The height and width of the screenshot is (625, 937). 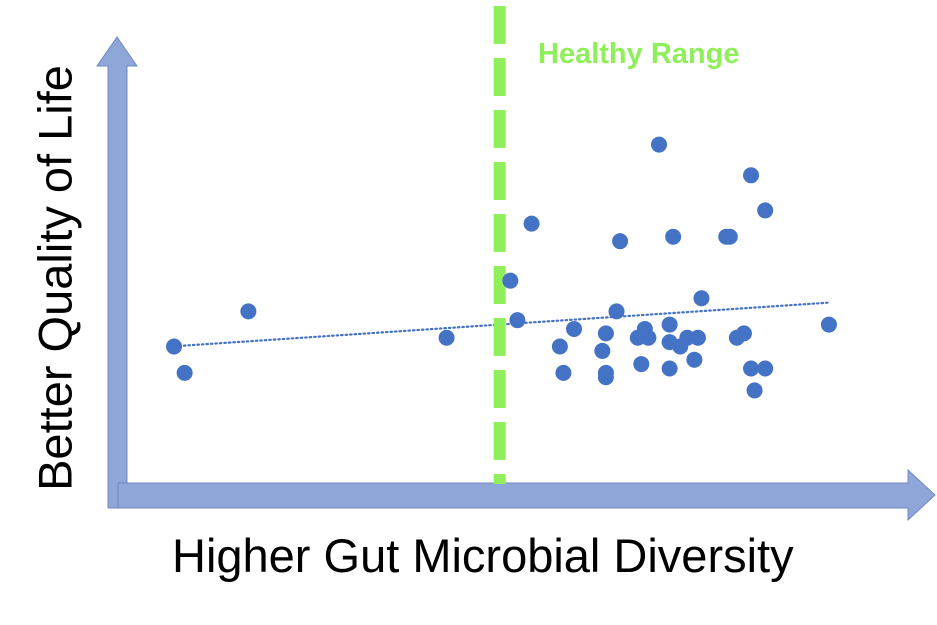 I want to click on y-axis-label: Better Quality of Life, so click(x=55, y=278).